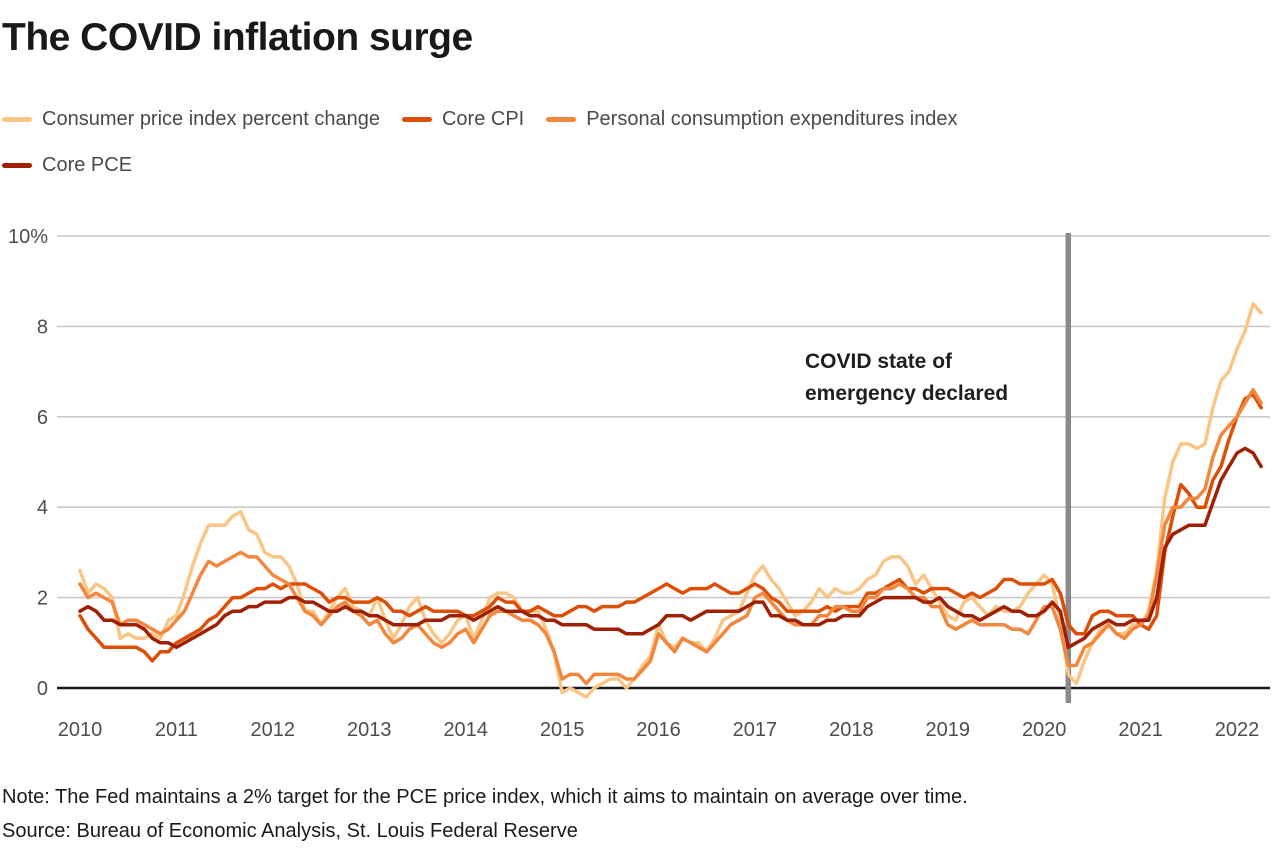 The image size is (1288, 860). I want to click on annotation-line: emergency declared, so click(906, 393).